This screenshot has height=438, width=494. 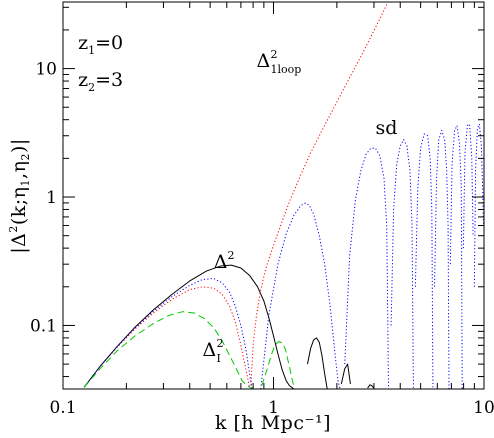 I want to click on annotation-sub: 1, so click(x=91, y=50).